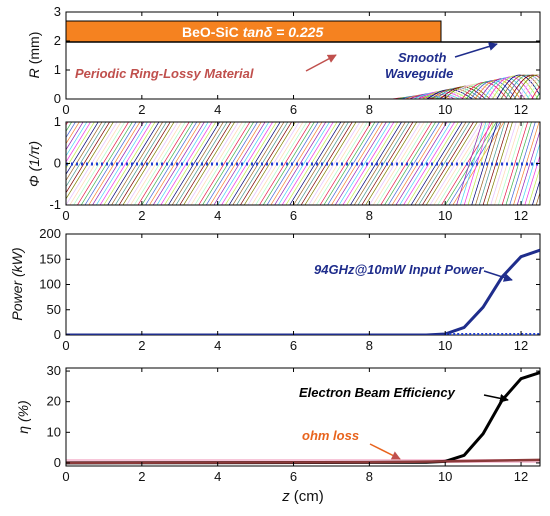  I want to click on ylabel-radius: R(mm), so click(34, 55).